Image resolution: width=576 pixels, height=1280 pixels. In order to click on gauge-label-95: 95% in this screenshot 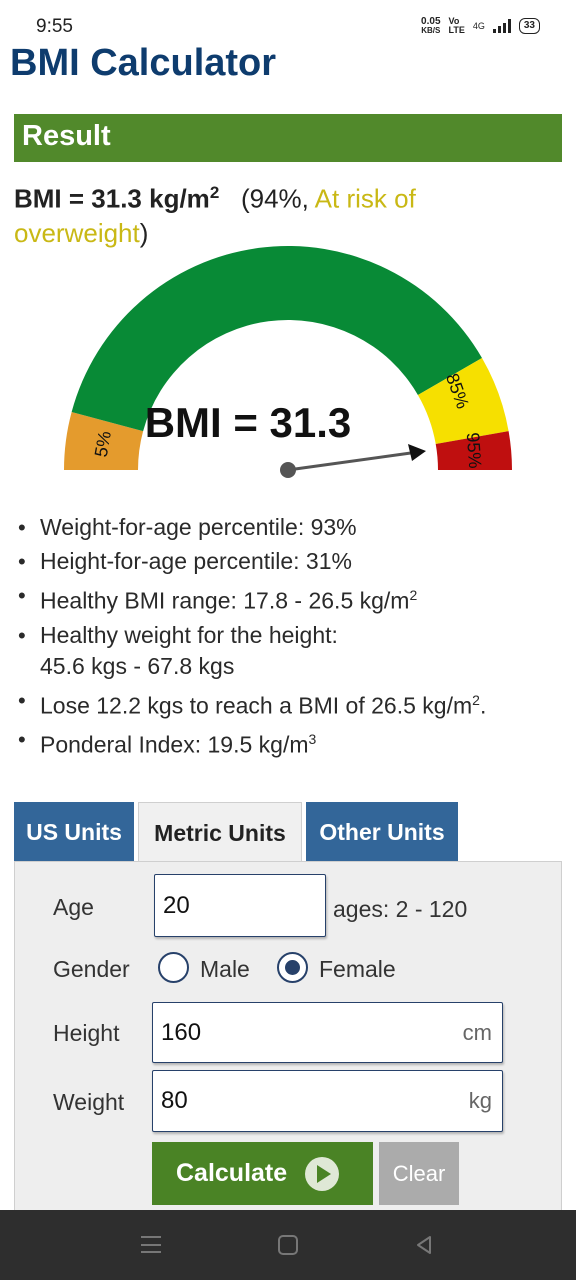, I will do `click(474, 450)`.